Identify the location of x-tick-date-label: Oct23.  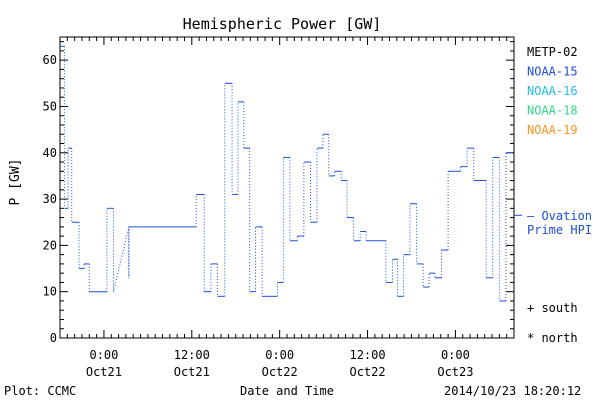
(455, 372).